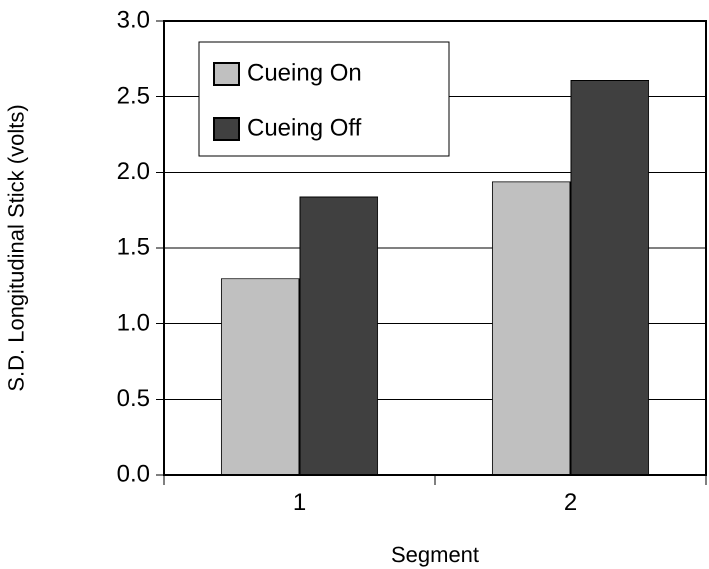  Describe the element at coordinates (15, 248) in the screenshot. I see `y-axis-title: S.D. Longitudinal Stick (volts)` at that location.